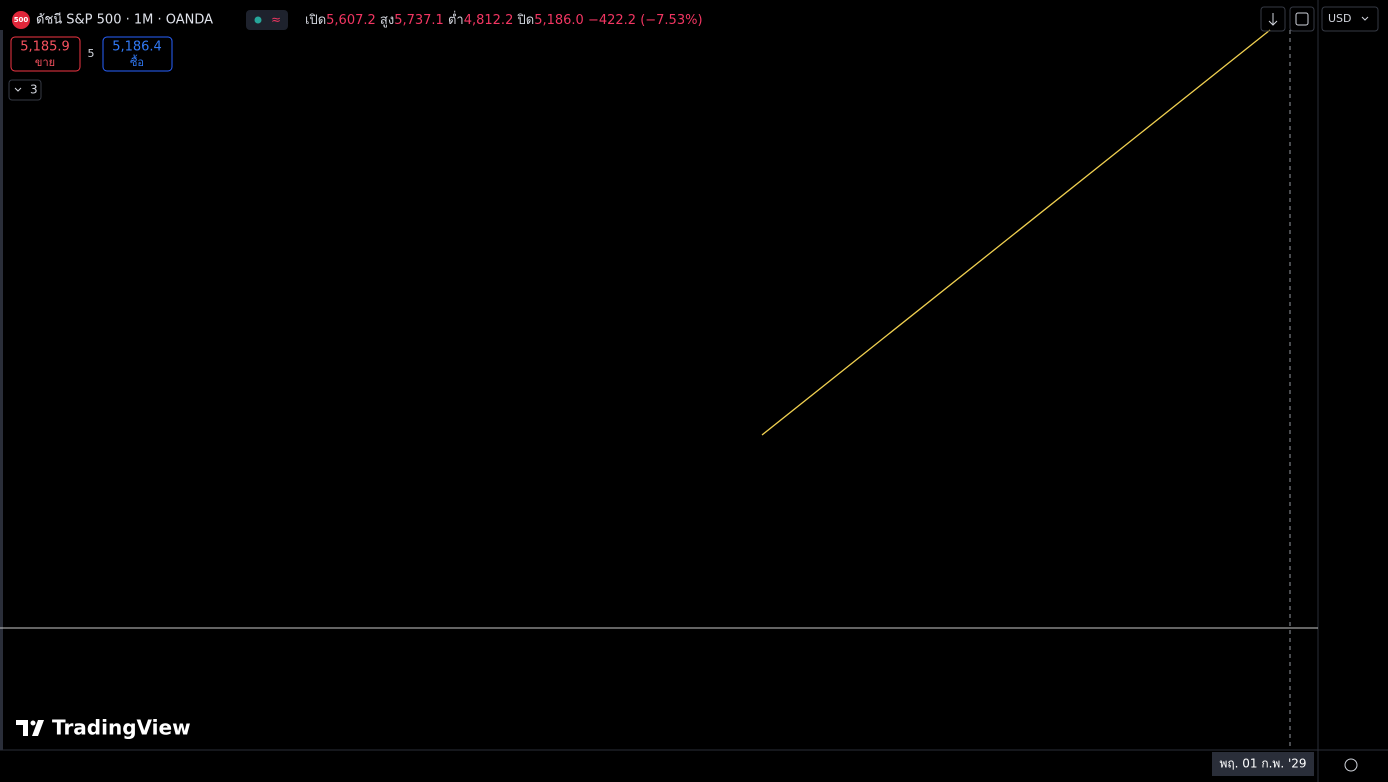 The width and height of the screenshot is (1388, 782). I want to click on sell-button, so click(45, 54).